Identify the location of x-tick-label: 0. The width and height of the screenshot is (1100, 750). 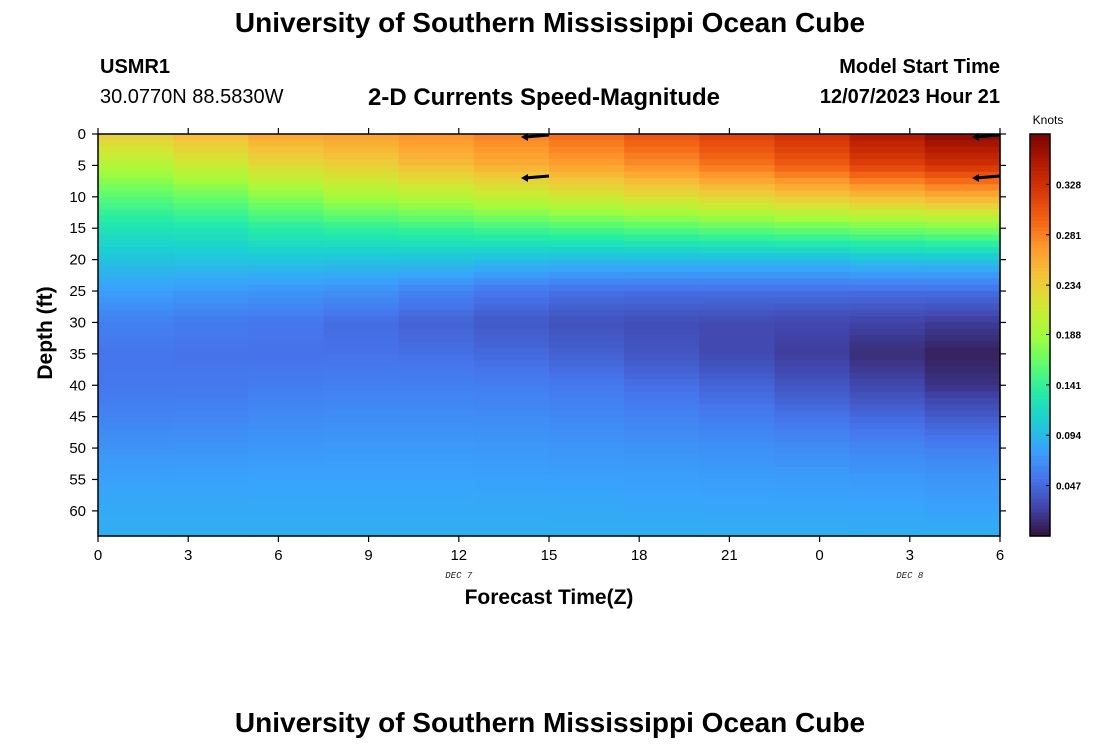
(819, 555).